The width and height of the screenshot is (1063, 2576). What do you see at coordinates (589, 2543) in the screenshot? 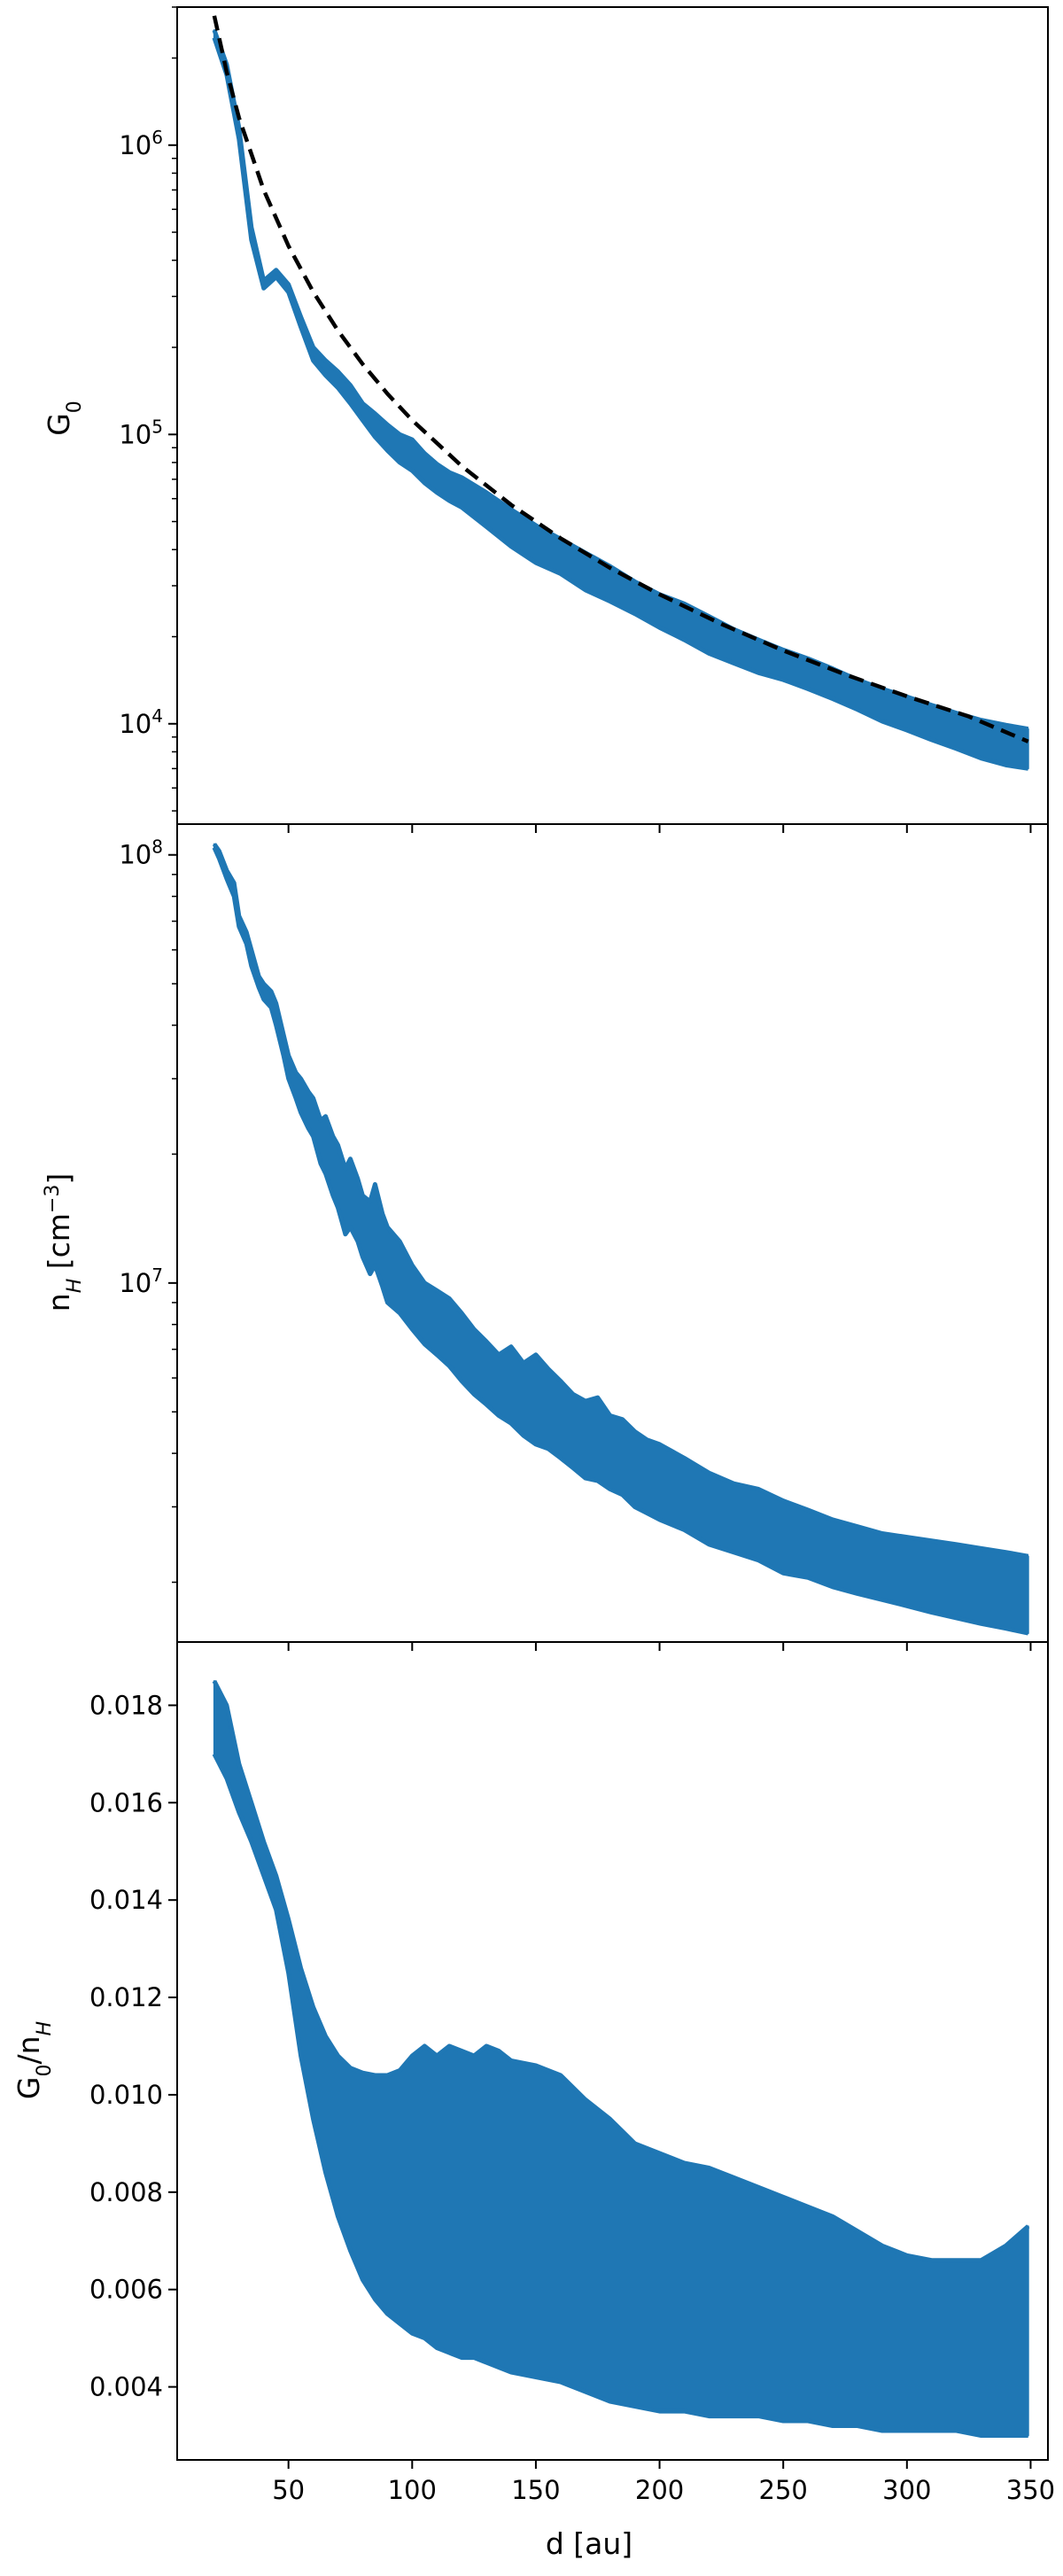
I see `x-axis-label: d [au]` at bounding box center [589, 2543].